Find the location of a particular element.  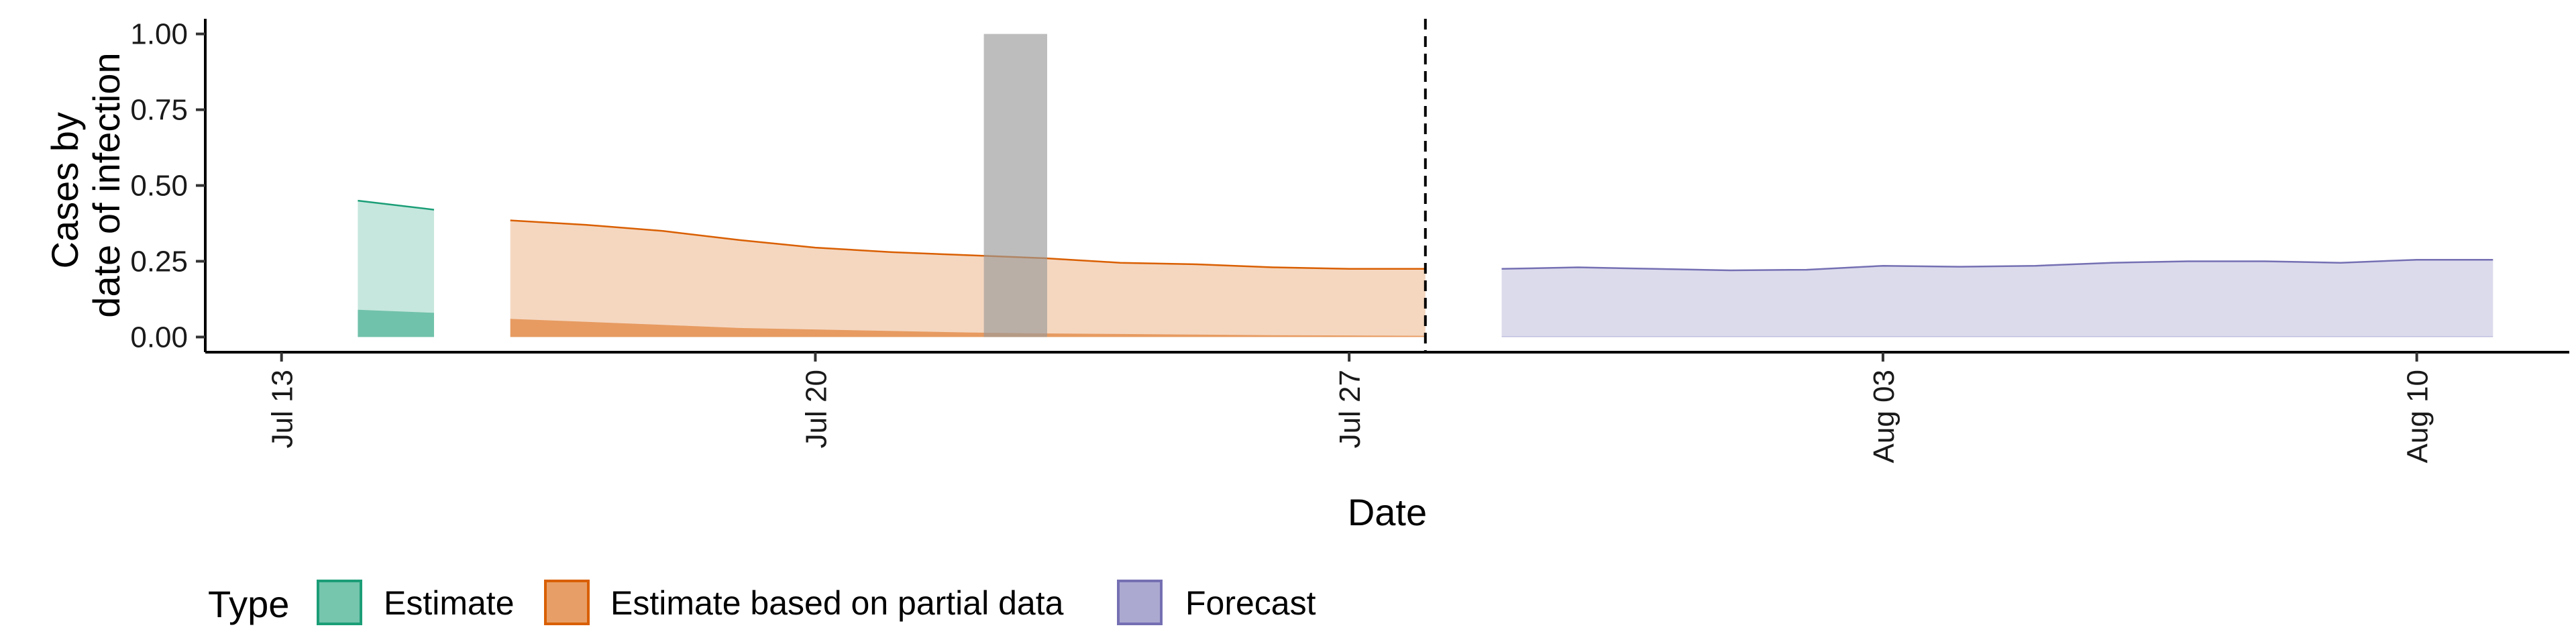

x-axis-title: Date is located at coordinates (1387, 512).